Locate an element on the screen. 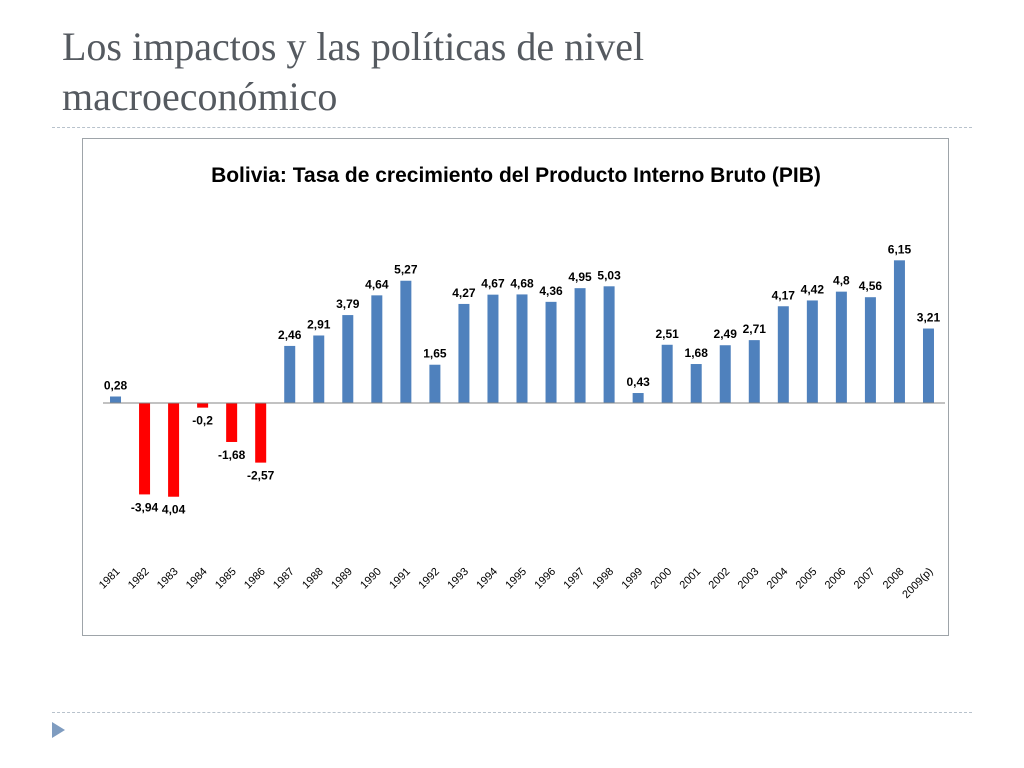 This screenshot has width=1024, height=768. bar-1981 is located at coordinates (116, 399).